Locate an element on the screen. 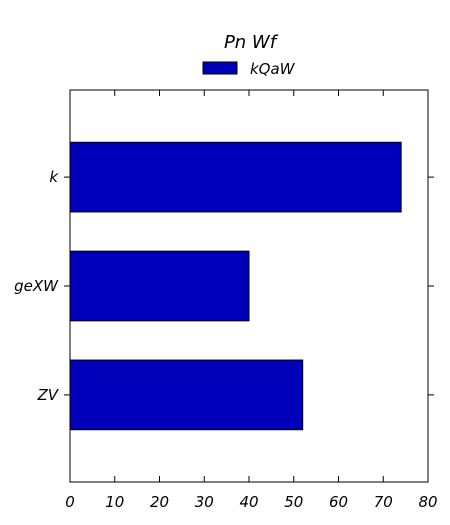  x-tick-label: 60 is located at coordinates (338, 502).